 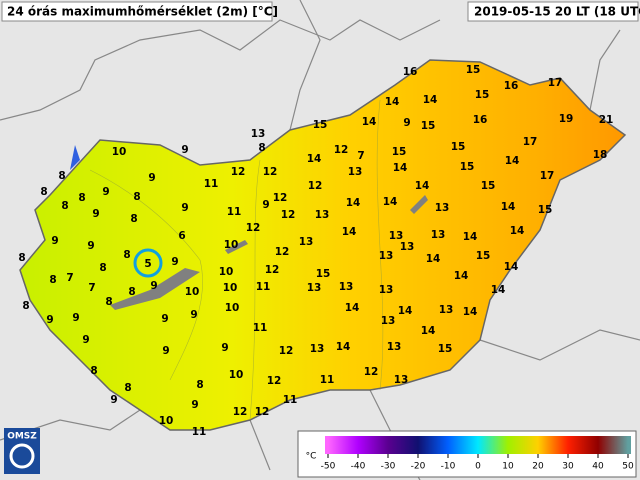 What do you see at coordinates (388, 467) in the screenshot?
I see `colorbar-tick-label: -30` at bounding box center [388, 467].